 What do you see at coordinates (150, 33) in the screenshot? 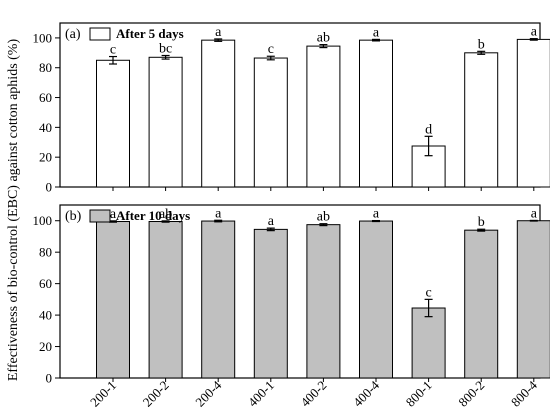
I see `legend-label: After 5 days` at bounding box center [150, 33].